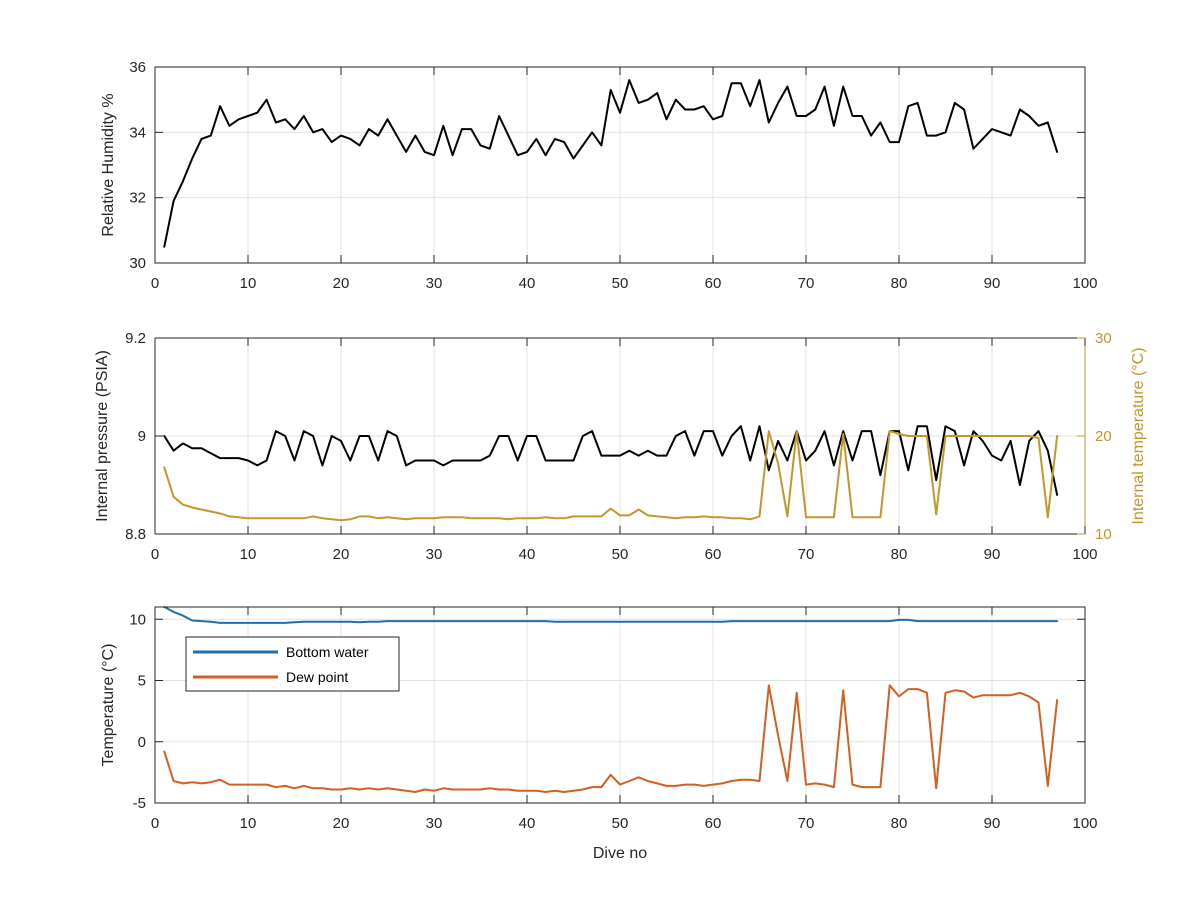 The image size is (1200, 900). What do you see at coordinates (713, 283) in the screenshot?
I see `humidity-x-tick-label: 60` at bounding box center [713, 283].